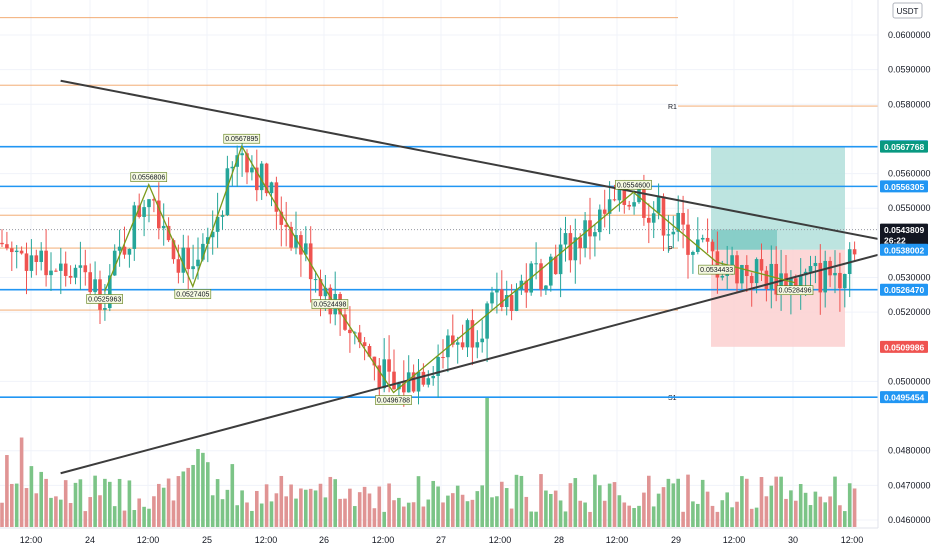 This screenshot has height=550, width=932. What do you see at coordinates (907, 10) in the screenshot?
I see `currency-box` at bounding box center [907, 10].